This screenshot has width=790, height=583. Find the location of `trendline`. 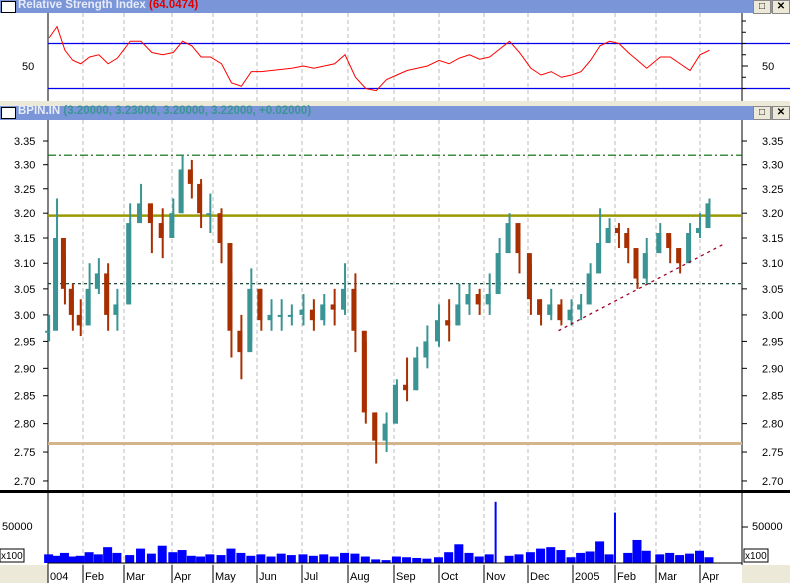

trendline is located at coordinates (642, 287).